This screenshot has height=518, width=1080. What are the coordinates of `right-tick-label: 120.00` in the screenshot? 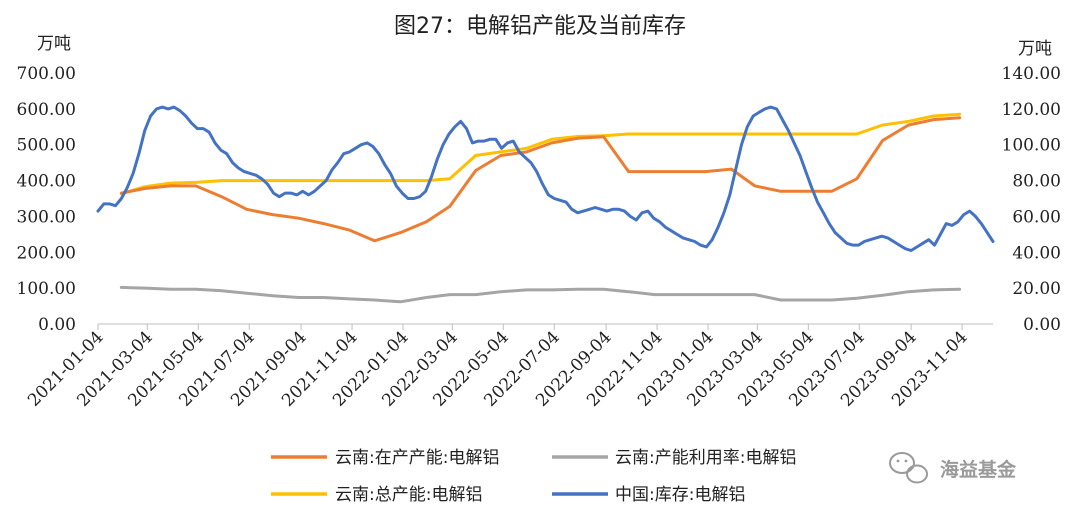 It's located at (1031, 110).